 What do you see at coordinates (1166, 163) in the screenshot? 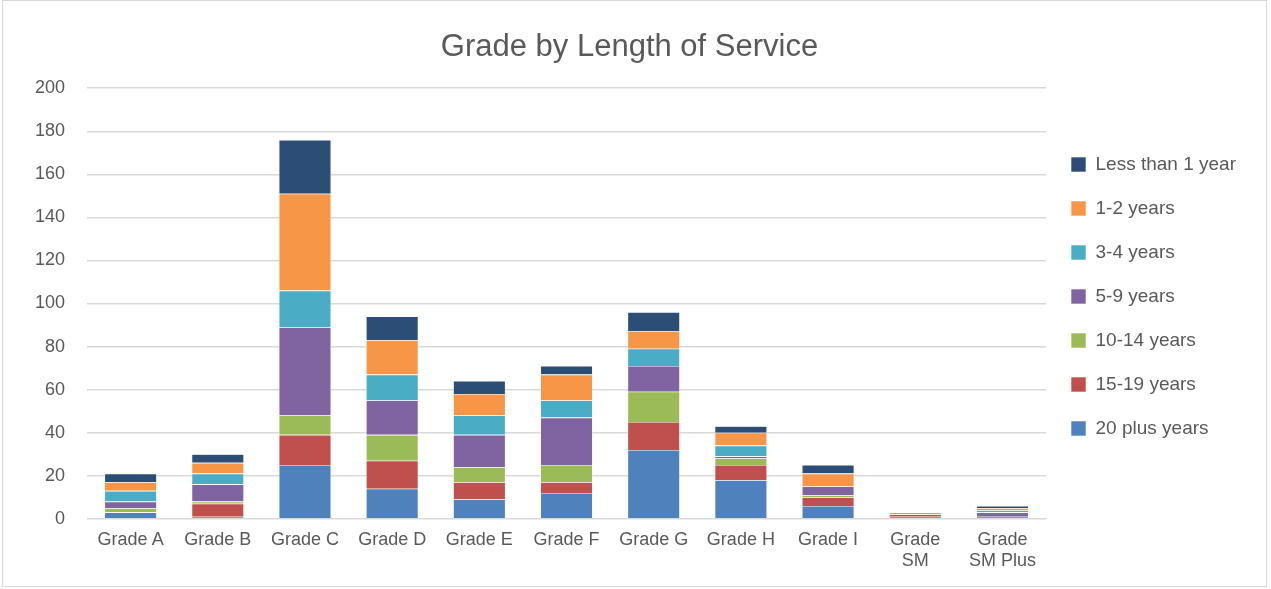
I see `legend-label: Less than 1 year` at bounding box center [1166, 163].